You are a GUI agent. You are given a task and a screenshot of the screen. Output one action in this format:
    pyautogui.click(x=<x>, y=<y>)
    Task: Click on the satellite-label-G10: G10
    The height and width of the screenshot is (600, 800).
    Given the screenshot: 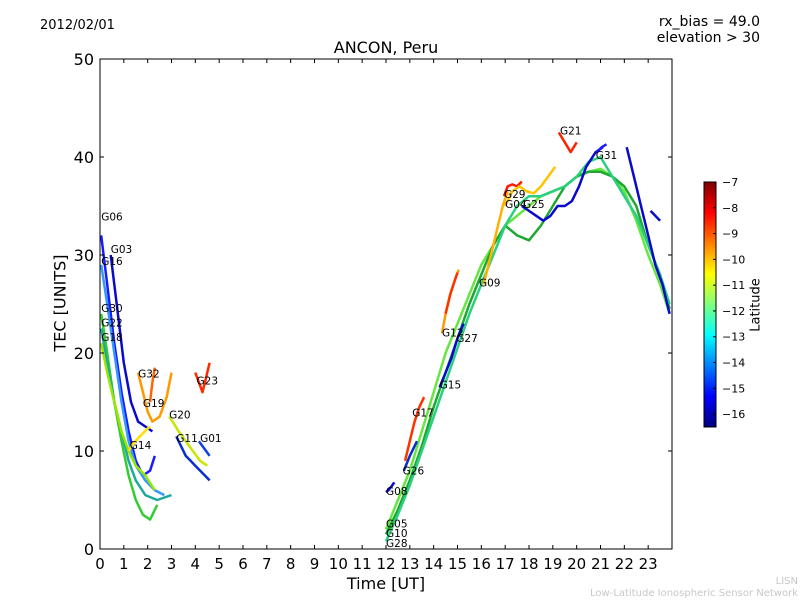 What is the action you would take?
    pyautogui.click(x=397, y=534)
    